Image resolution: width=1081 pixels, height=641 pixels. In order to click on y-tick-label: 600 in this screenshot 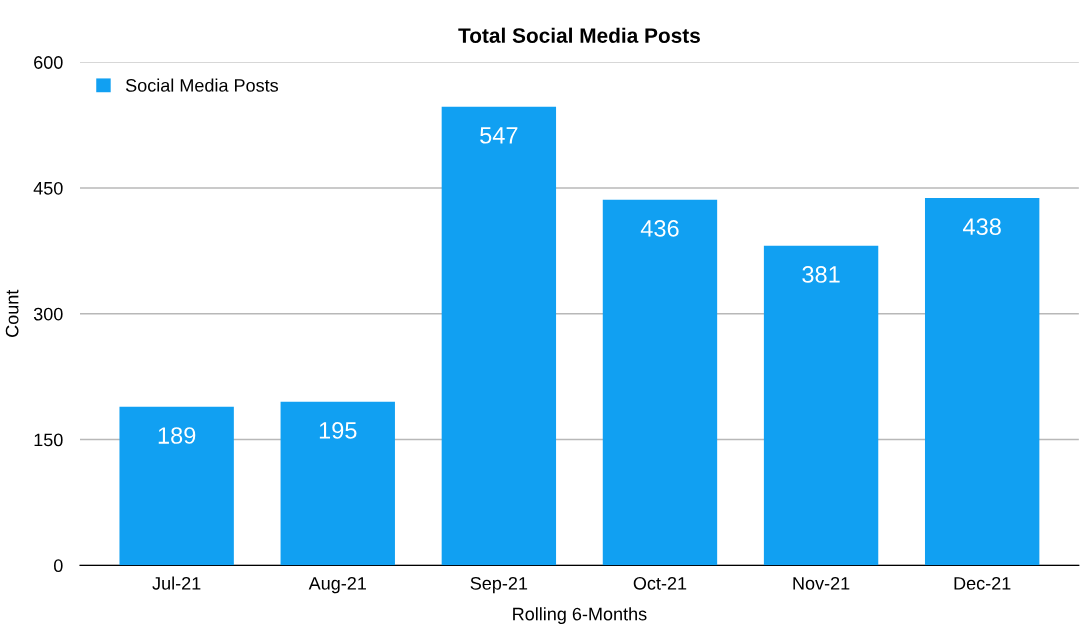, I will do `click(48, 62)`.